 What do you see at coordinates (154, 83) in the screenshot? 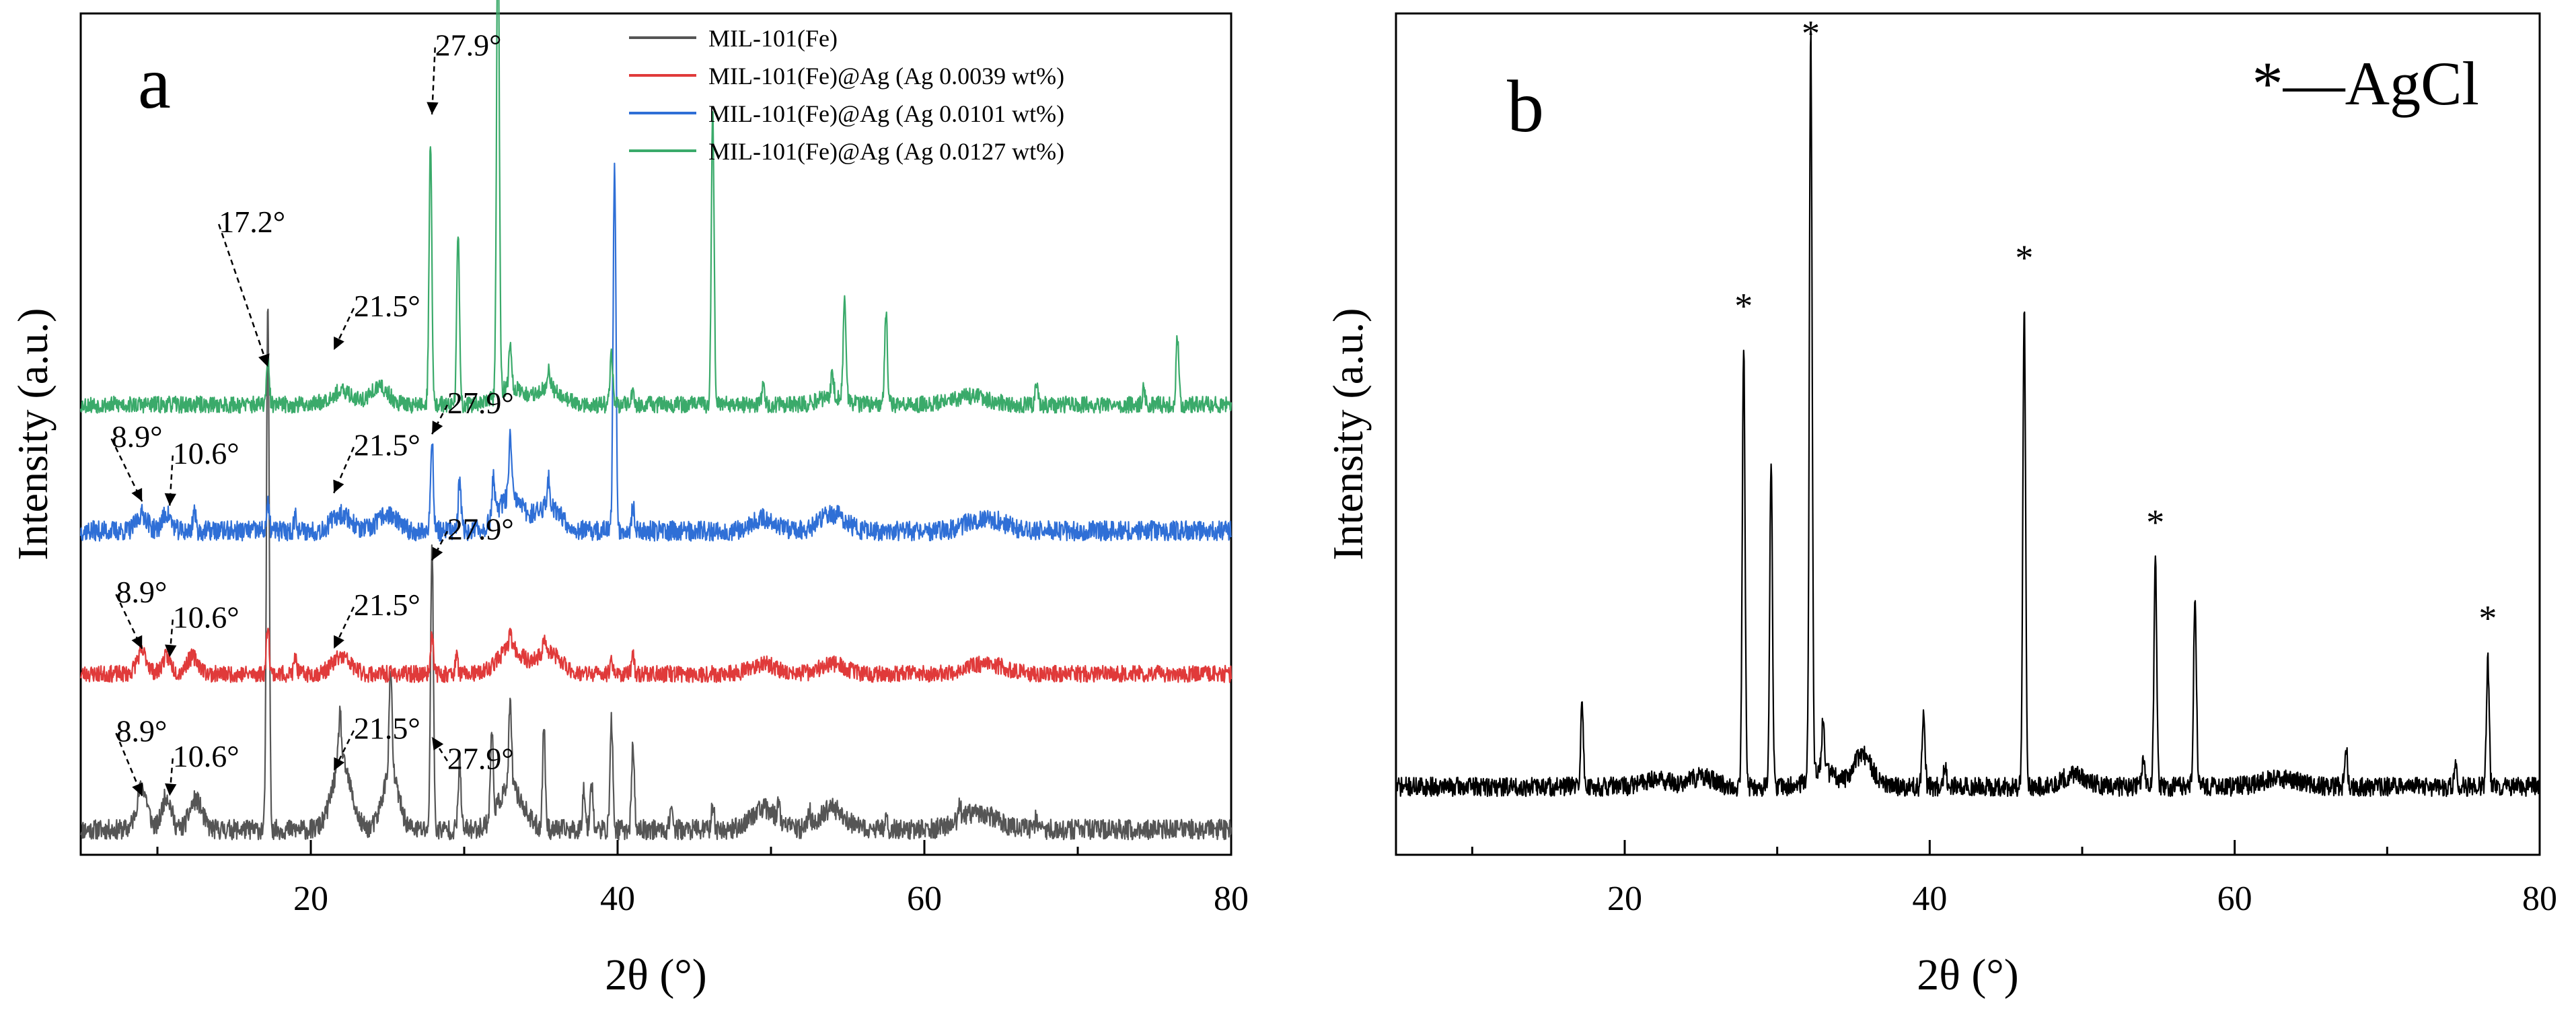
I see `panel-a-label: a` at bounding box center [154, 83].